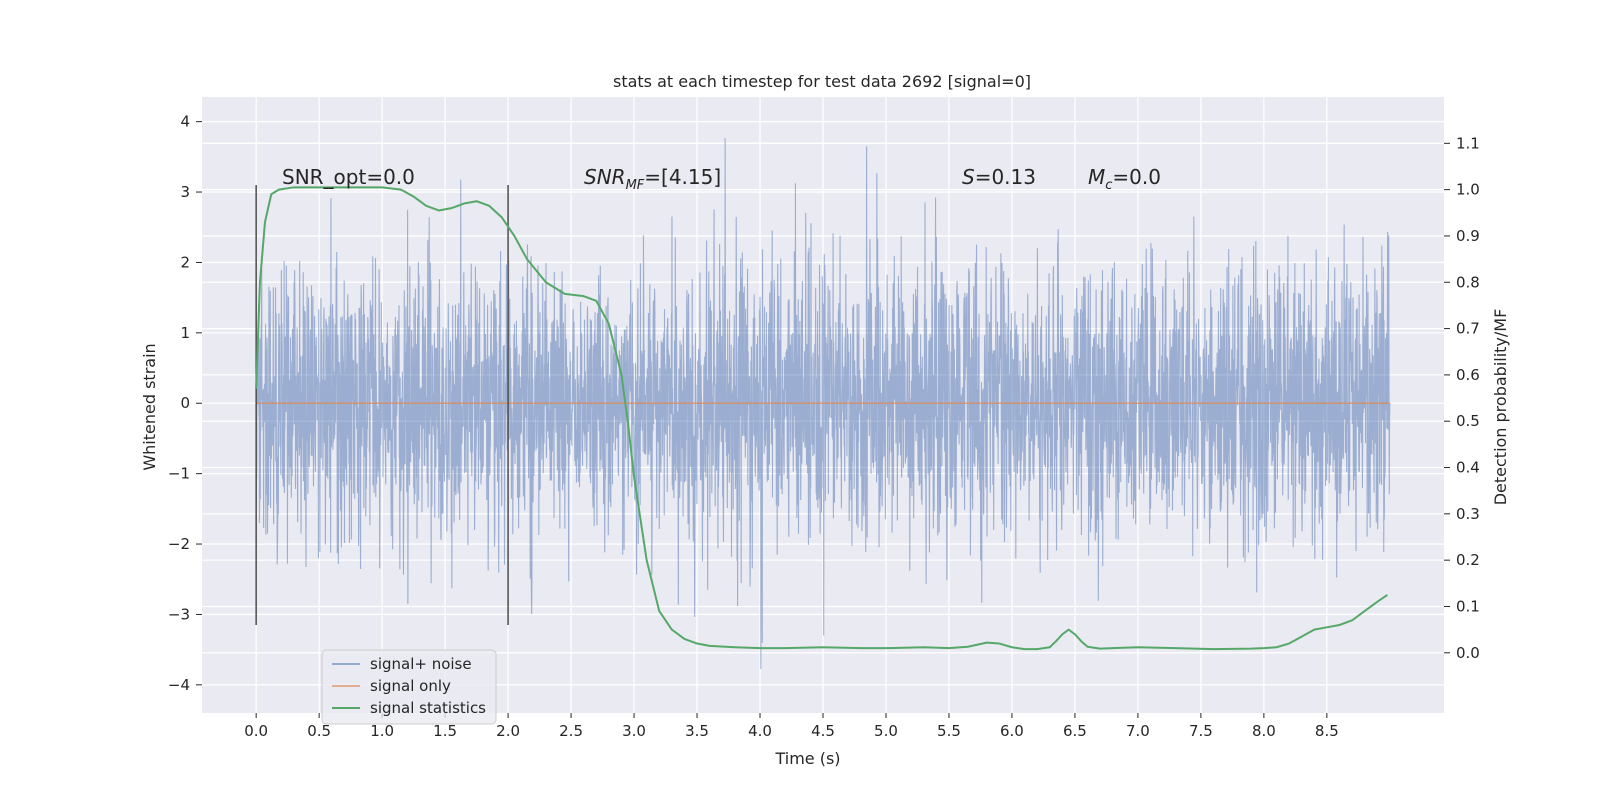 The height and width of the screenshot is (800, 1600). What do you see at coordinates (1468, 190) in the screenshot?
I see `y2-tick-label-1: 1.0` at bounding box center [1468, 190].